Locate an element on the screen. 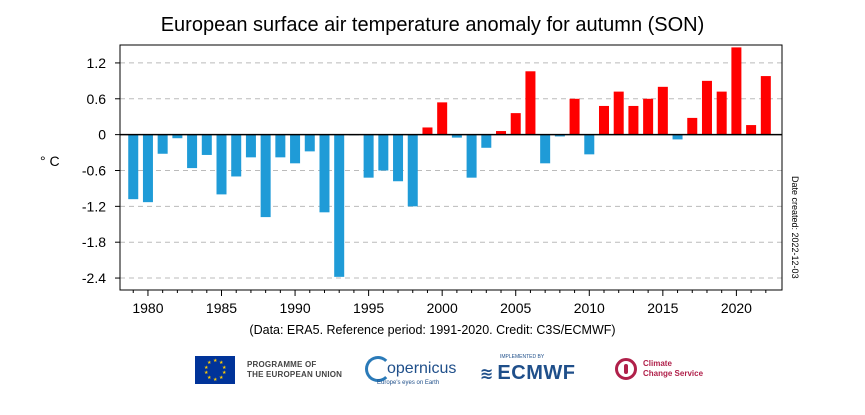  bar-2011 is located at coordinates (603, 120).